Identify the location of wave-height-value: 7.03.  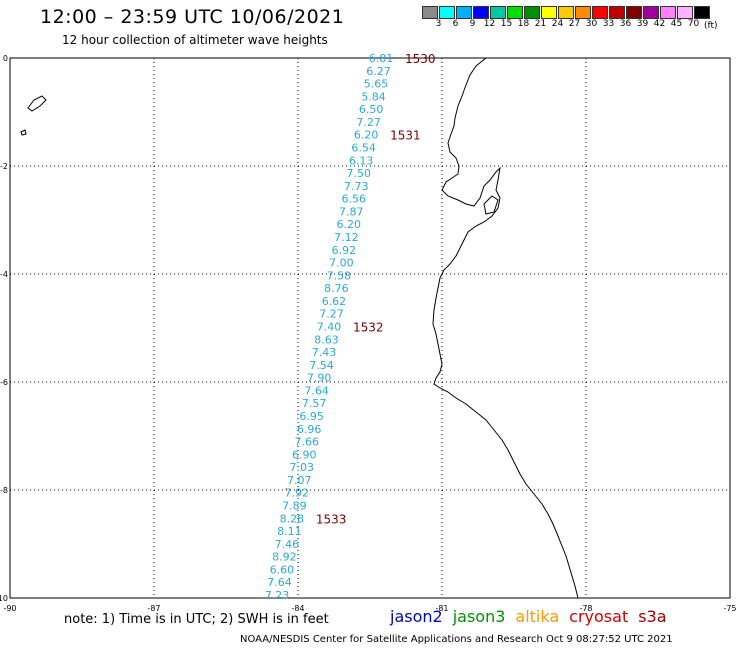
(302, 467).